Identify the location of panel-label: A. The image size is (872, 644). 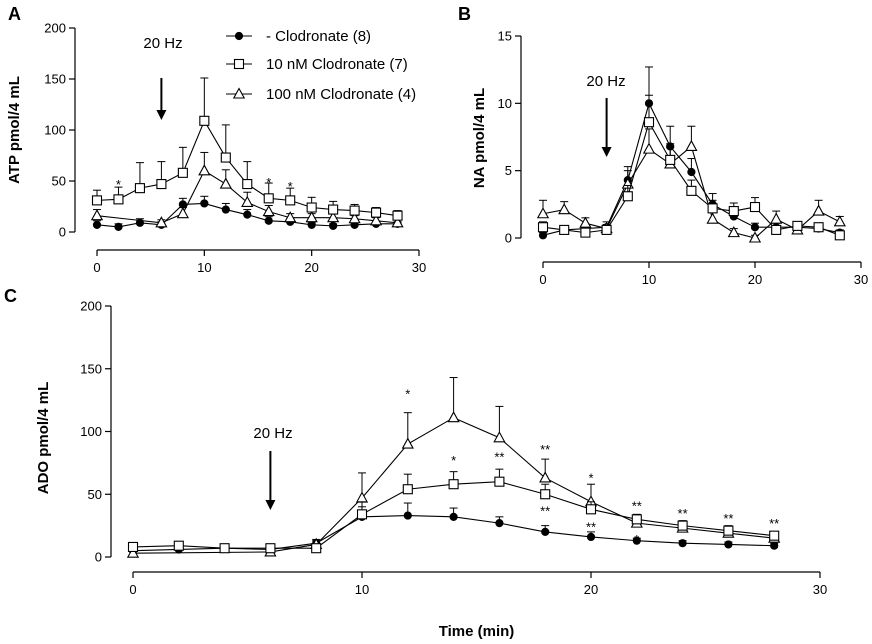
(14, 14).